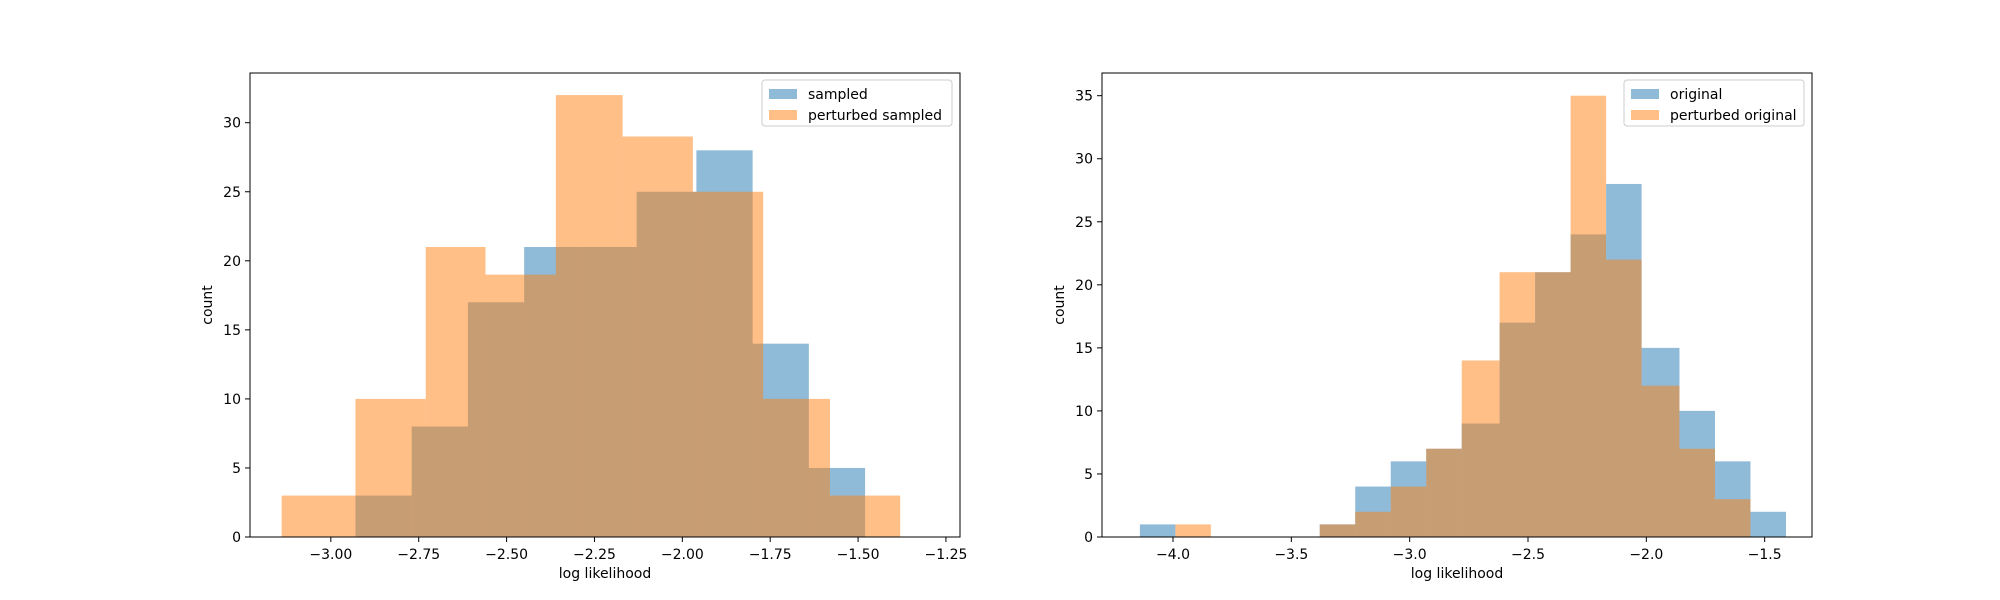  Describe the element at coordinates (1084, 97) in the screenshot. I see `y-tick-label: 35` at that location.